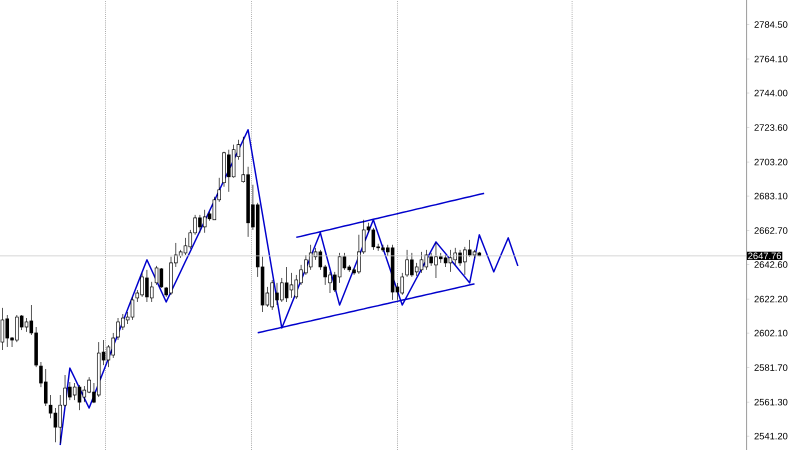 This screenshot has height=450, width=800. What do you see at coordinates (771, 333) in the screenshot?
I see `y-tick-label: 2602.10` at bounding box center [771, 333].